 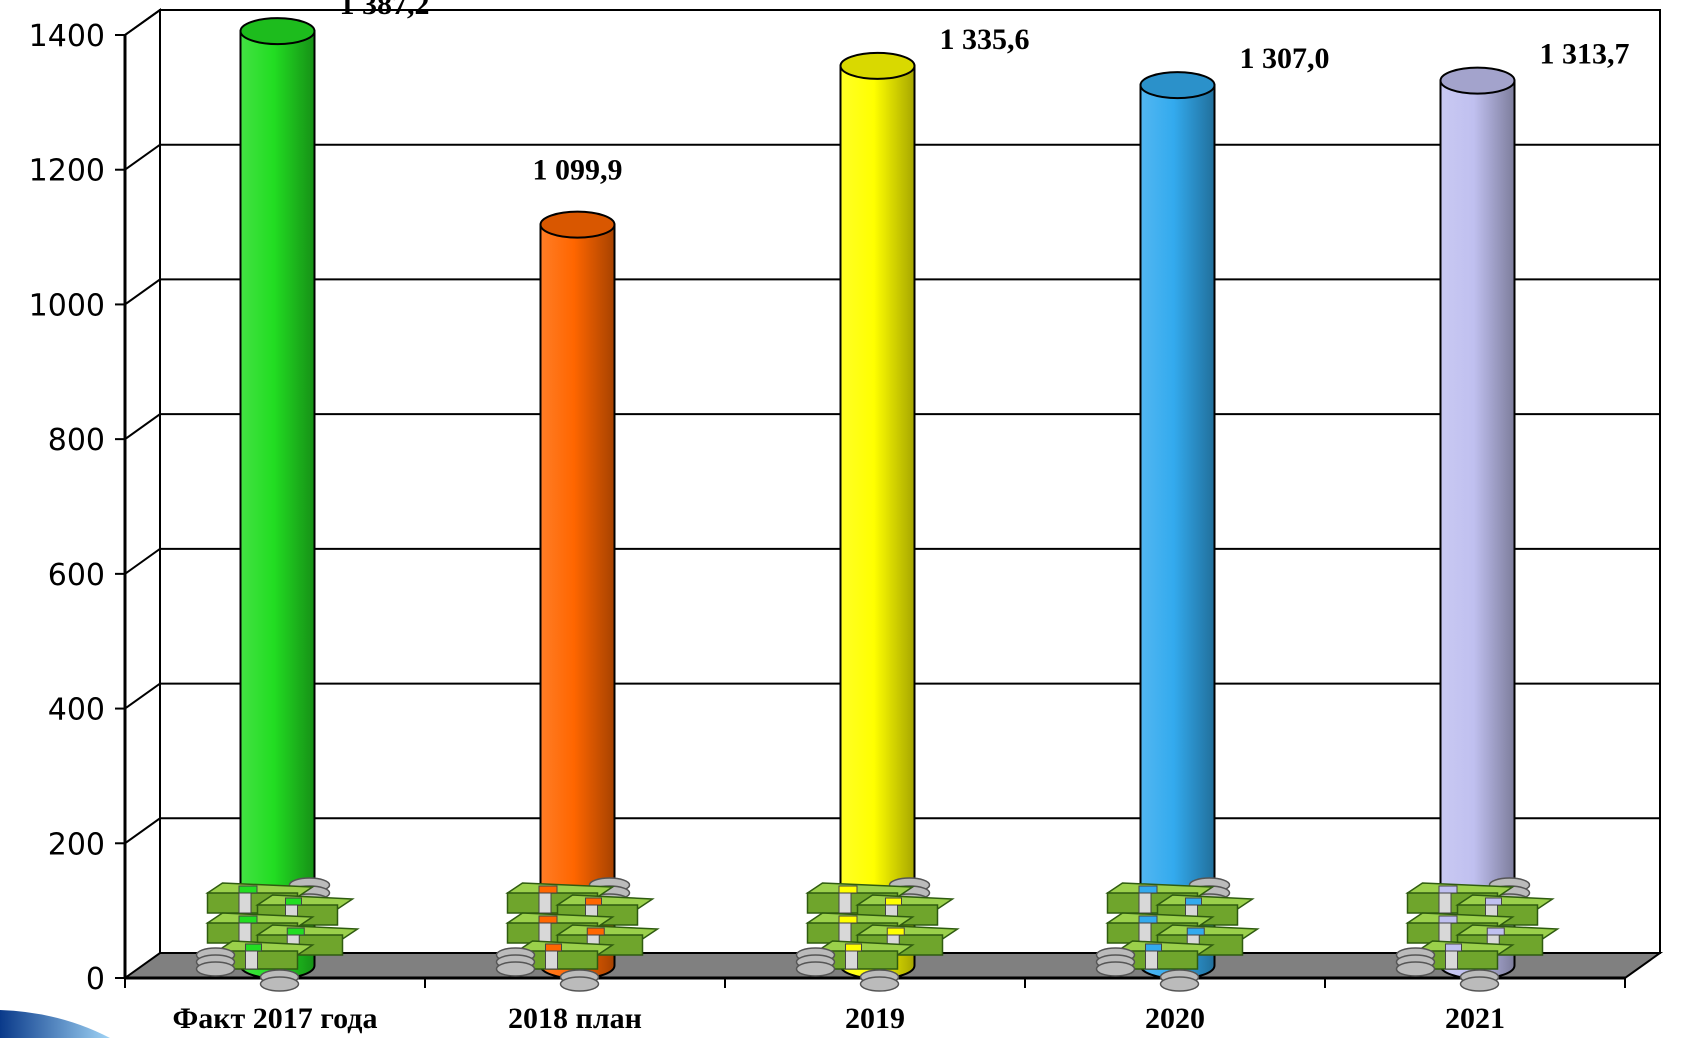 What do you see at coordinates (76, 575) in the screenshot?
I see `y-tick-label: 600` at bounding box center [76, 575].